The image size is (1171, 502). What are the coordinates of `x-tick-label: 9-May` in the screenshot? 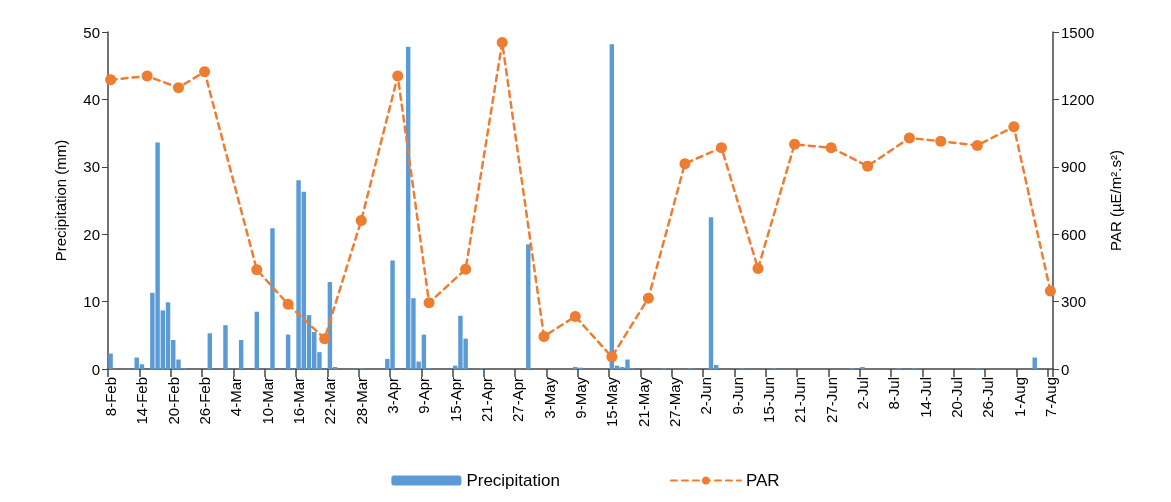 It's located at (580, 397).